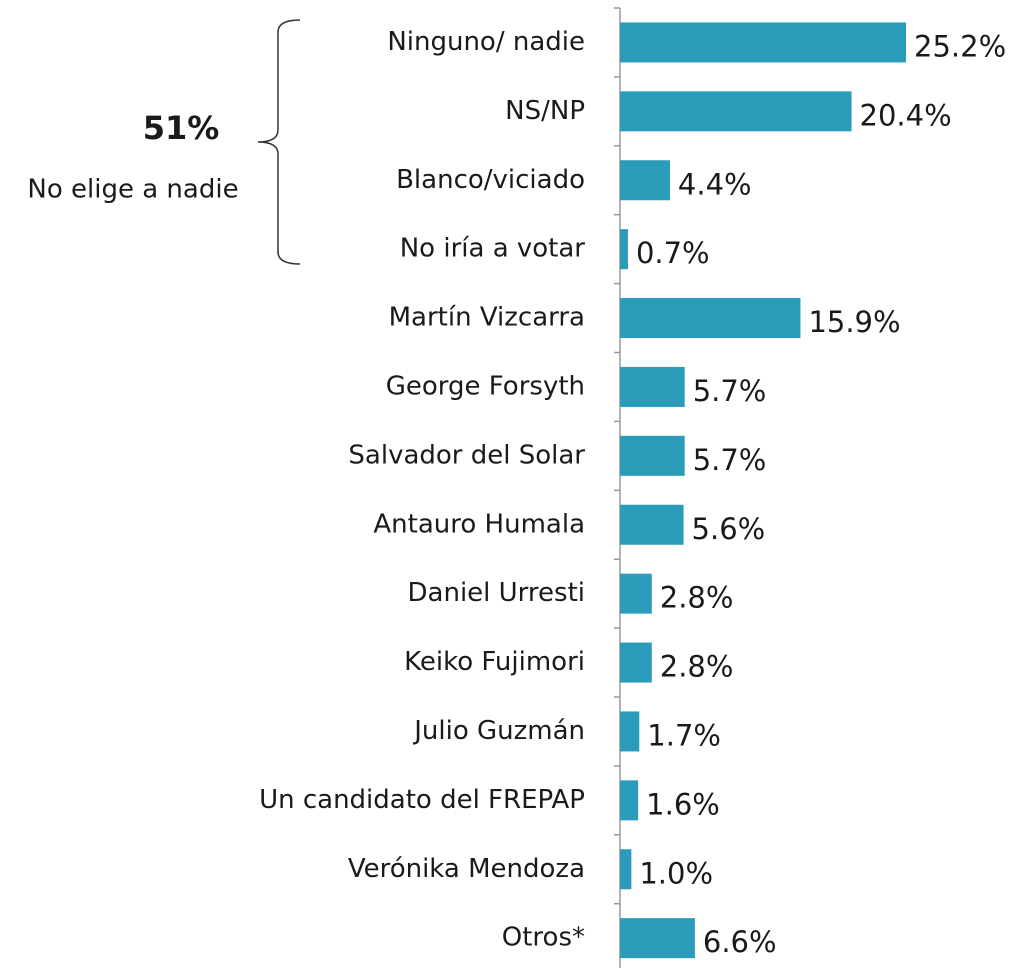  I want to click on category-label: George Forsyth, so click(485, 386).